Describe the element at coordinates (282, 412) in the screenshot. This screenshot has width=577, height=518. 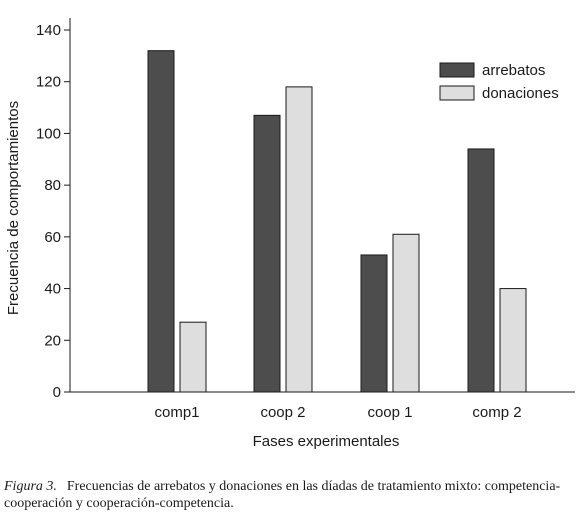
I see `x-tick-label: coop 2` at that location.